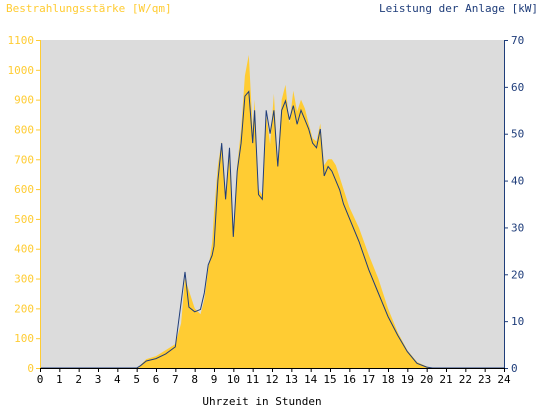 This screenshot has width=544, height=408. I want to click on x-tick-label: 10, so click(233, 379).